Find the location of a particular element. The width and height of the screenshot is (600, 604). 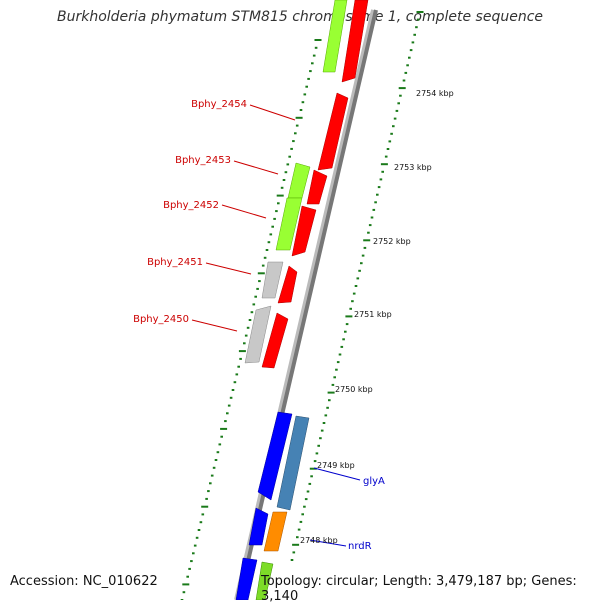

tick-label-2751: 2751 kbp is located at coordinates (373, 314).